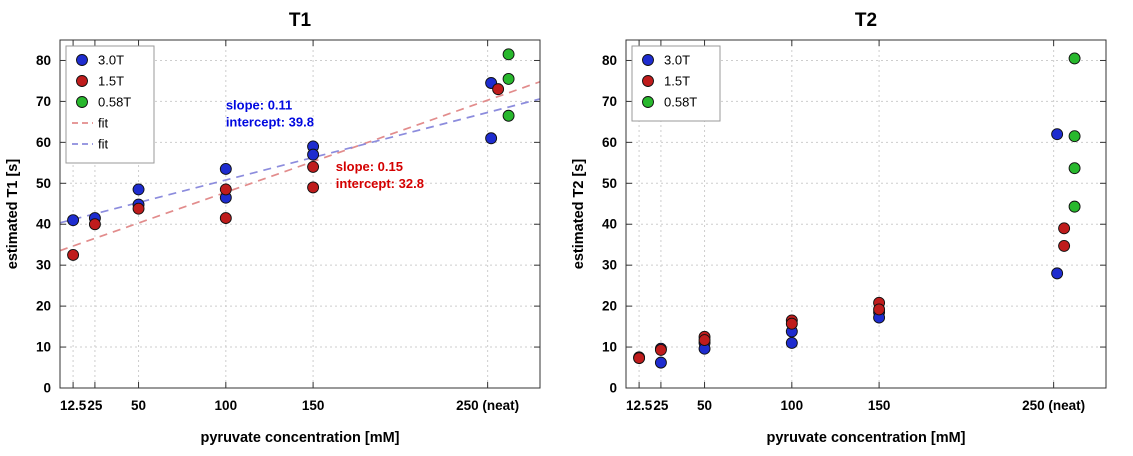 The width and height of the screenshot is (1133, 456). Describe the element at coordinates (270, 122) in the screenshot. I see `annotation-text: intercept: 39.8` at that location.